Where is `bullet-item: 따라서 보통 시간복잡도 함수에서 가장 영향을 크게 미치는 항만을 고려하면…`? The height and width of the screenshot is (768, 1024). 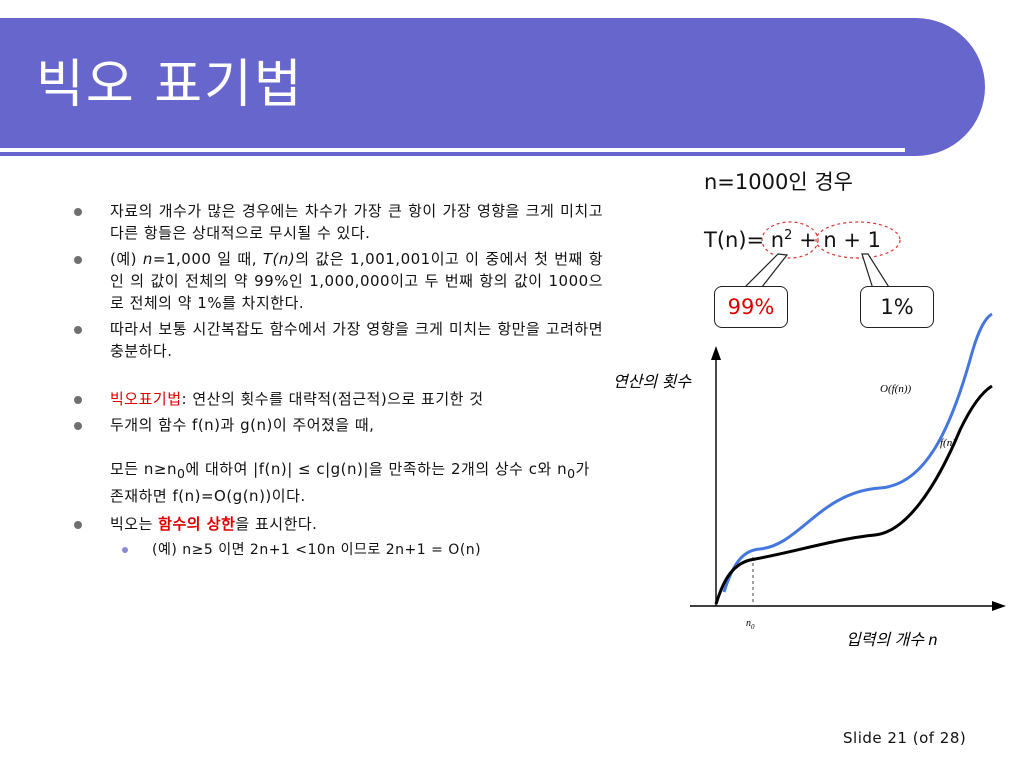
bullet-item: 따라서 보통 시간복잡도 함수에서 가장 영향을 크게 미치는 항만을 고려하면… is located at coordinates (335, 340).